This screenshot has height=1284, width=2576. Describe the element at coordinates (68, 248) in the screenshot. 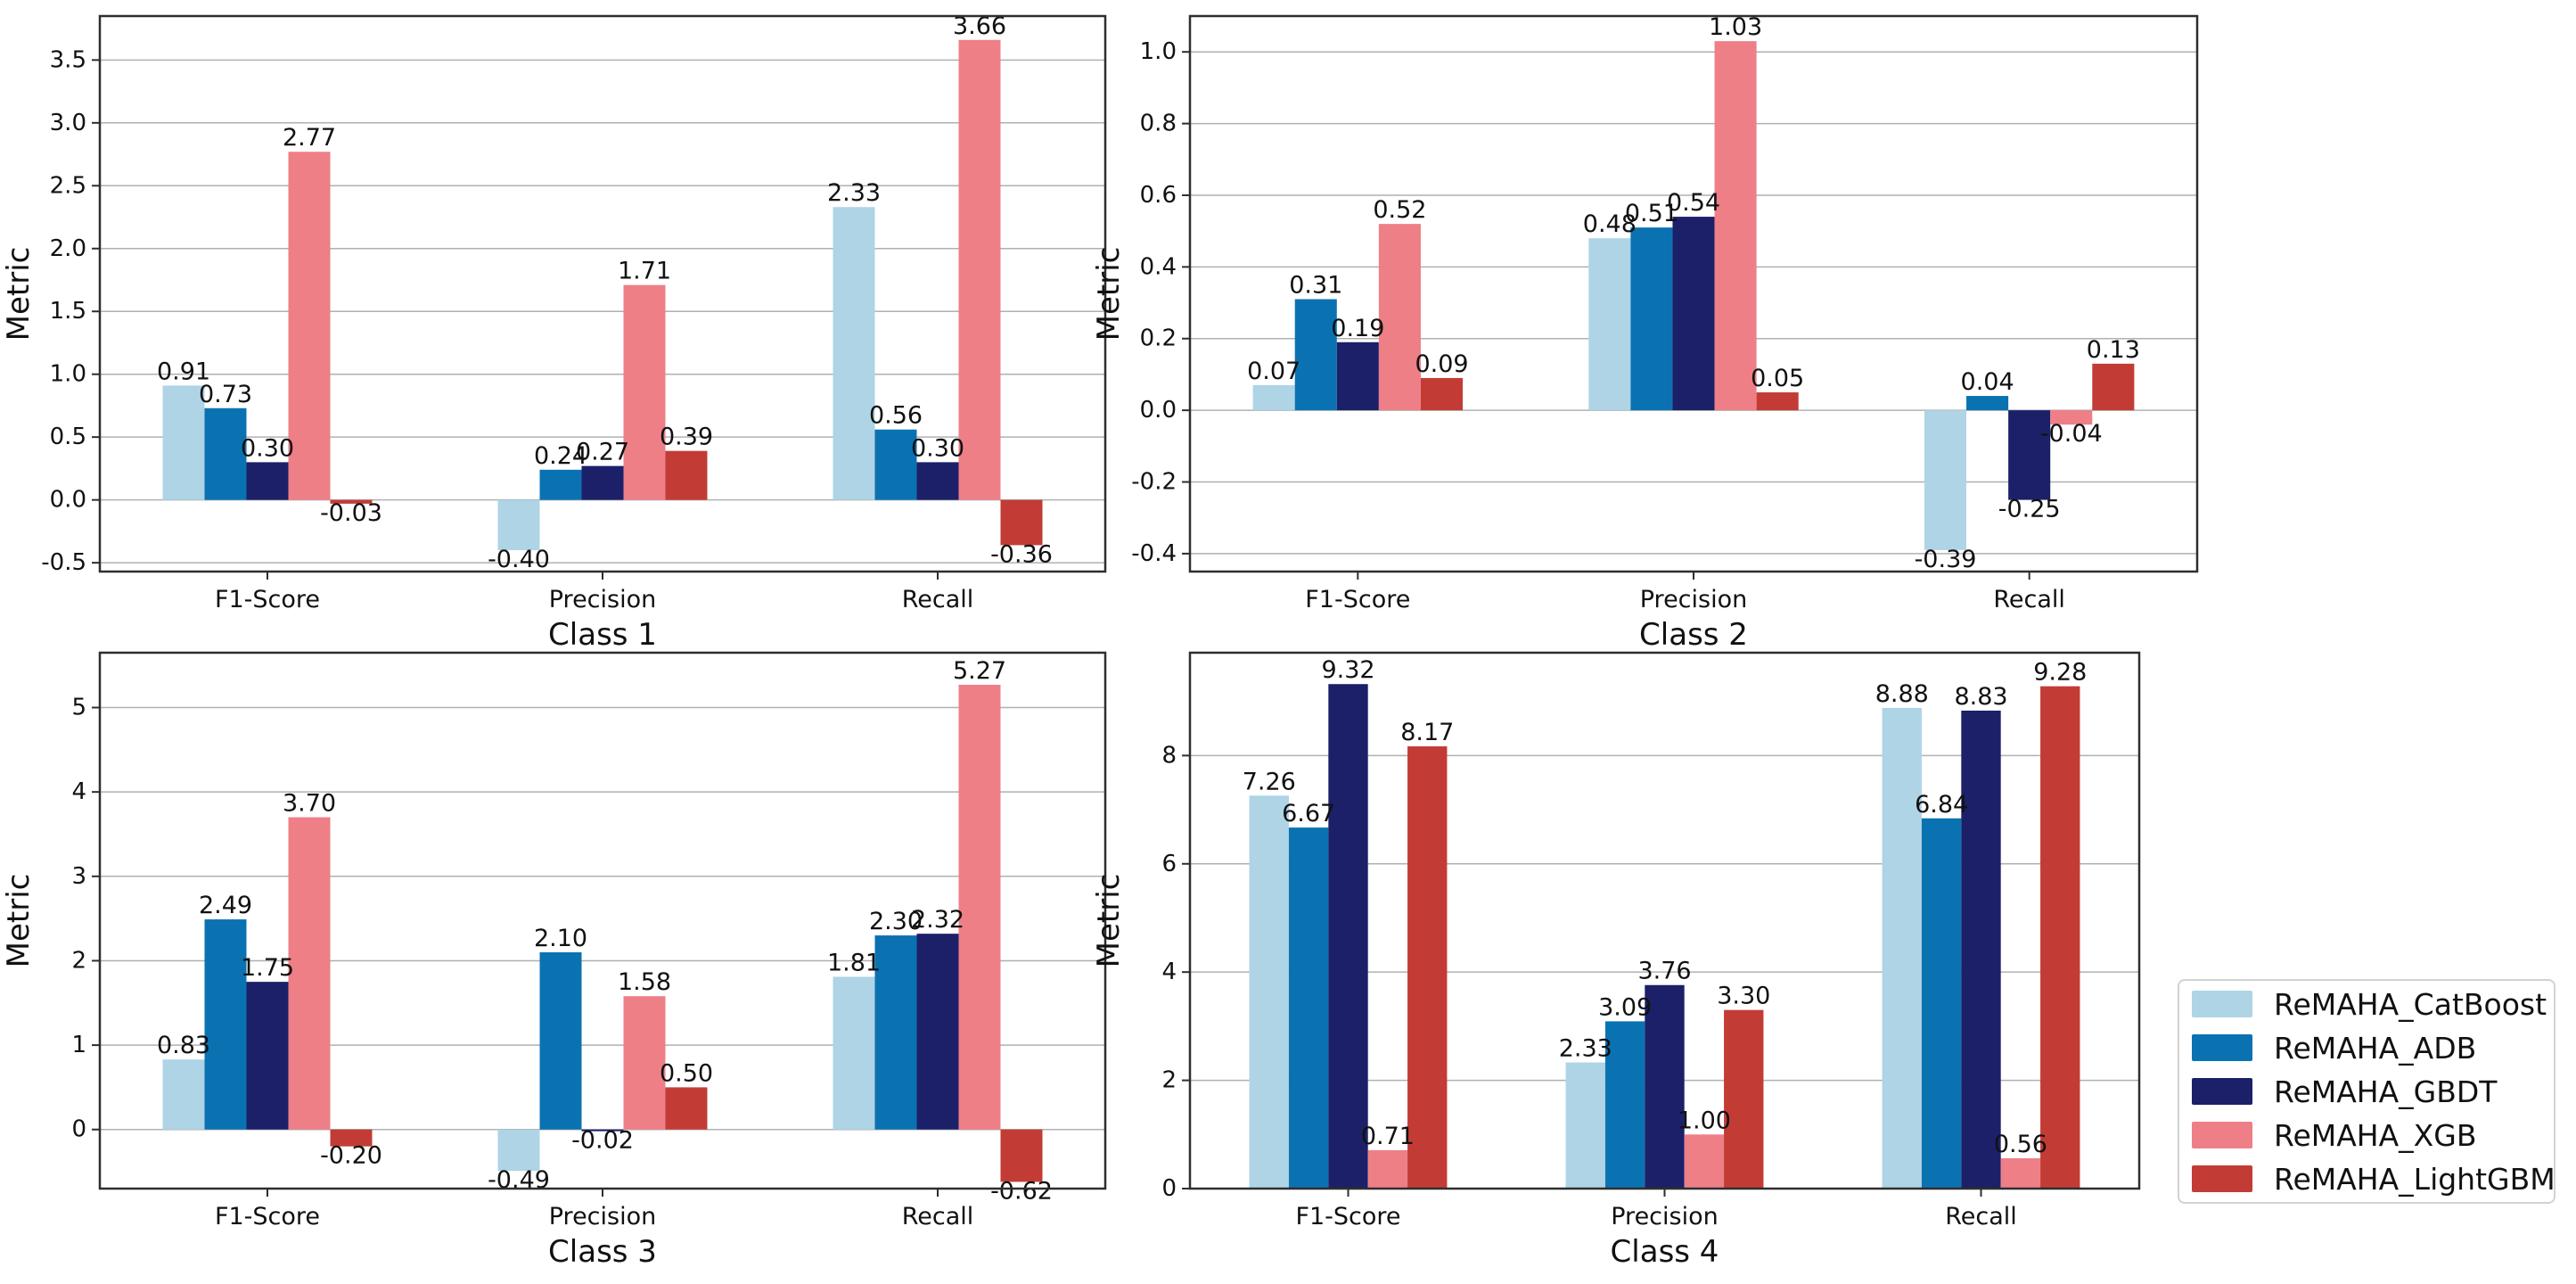

I see `y-tick-label: 2.0` at that location.